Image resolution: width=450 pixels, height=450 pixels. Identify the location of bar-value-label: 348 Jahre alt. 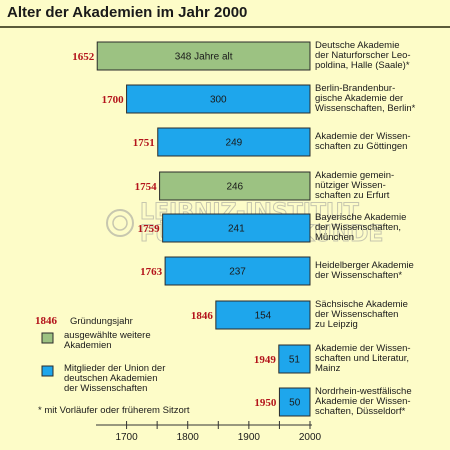
(204, 57).